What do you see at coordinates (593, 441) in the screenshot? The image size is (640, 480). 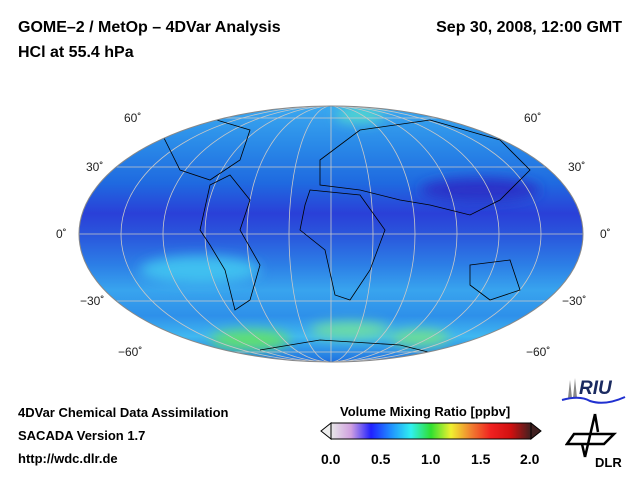 I see `dlr-logo: DLR` at bounding box center [593, 441].